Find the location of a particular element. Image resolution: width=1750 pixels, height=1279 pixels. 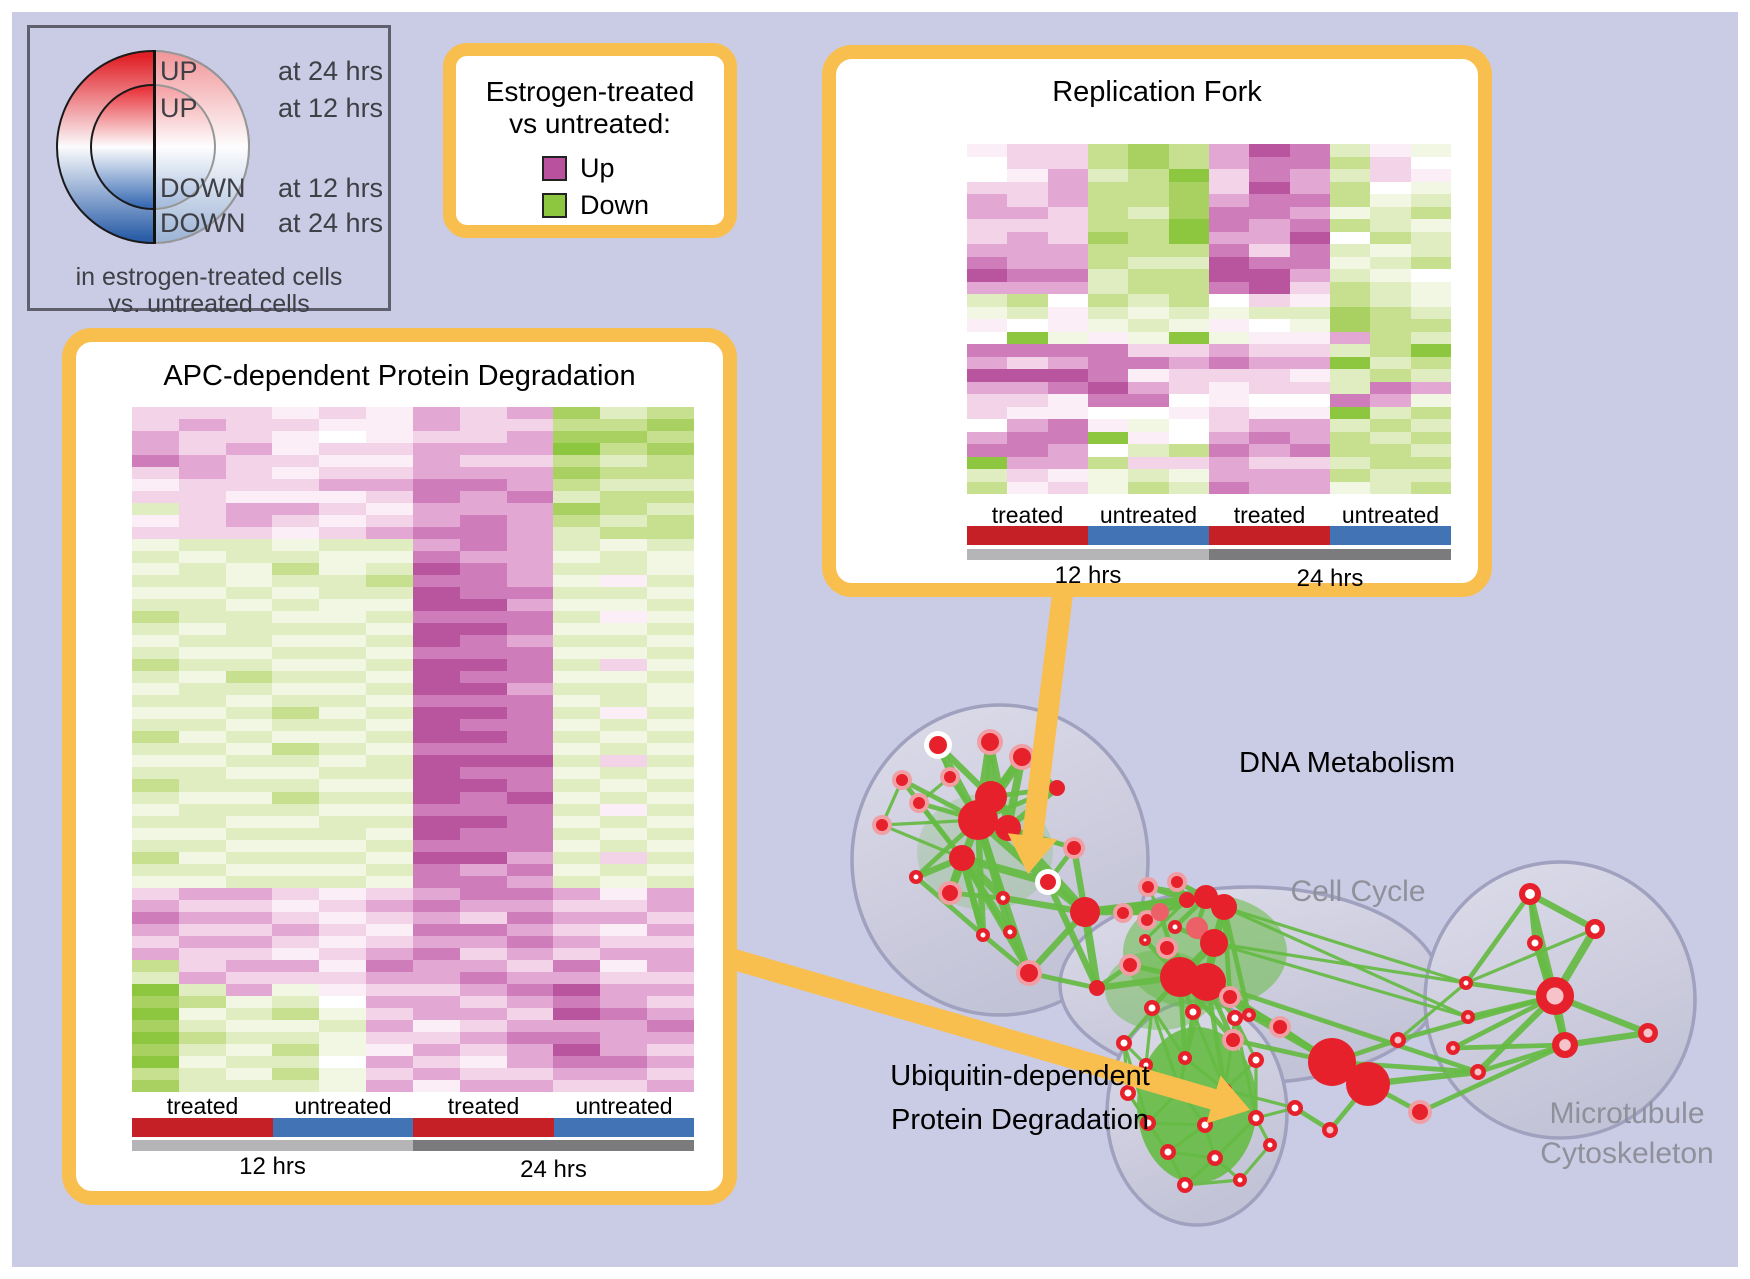

down-color-swatch is located at coordinates (554, 205).